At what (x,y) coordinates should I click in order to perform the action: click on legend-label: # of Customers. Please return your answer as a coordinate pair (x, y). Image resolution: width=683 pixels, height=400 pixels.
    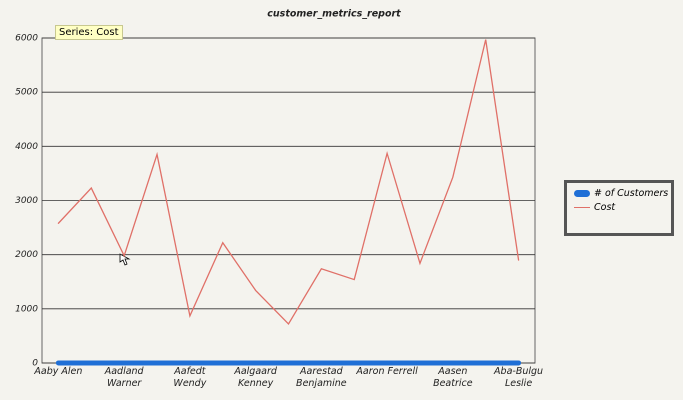
    Looking at the image, I should click on (631, 193).